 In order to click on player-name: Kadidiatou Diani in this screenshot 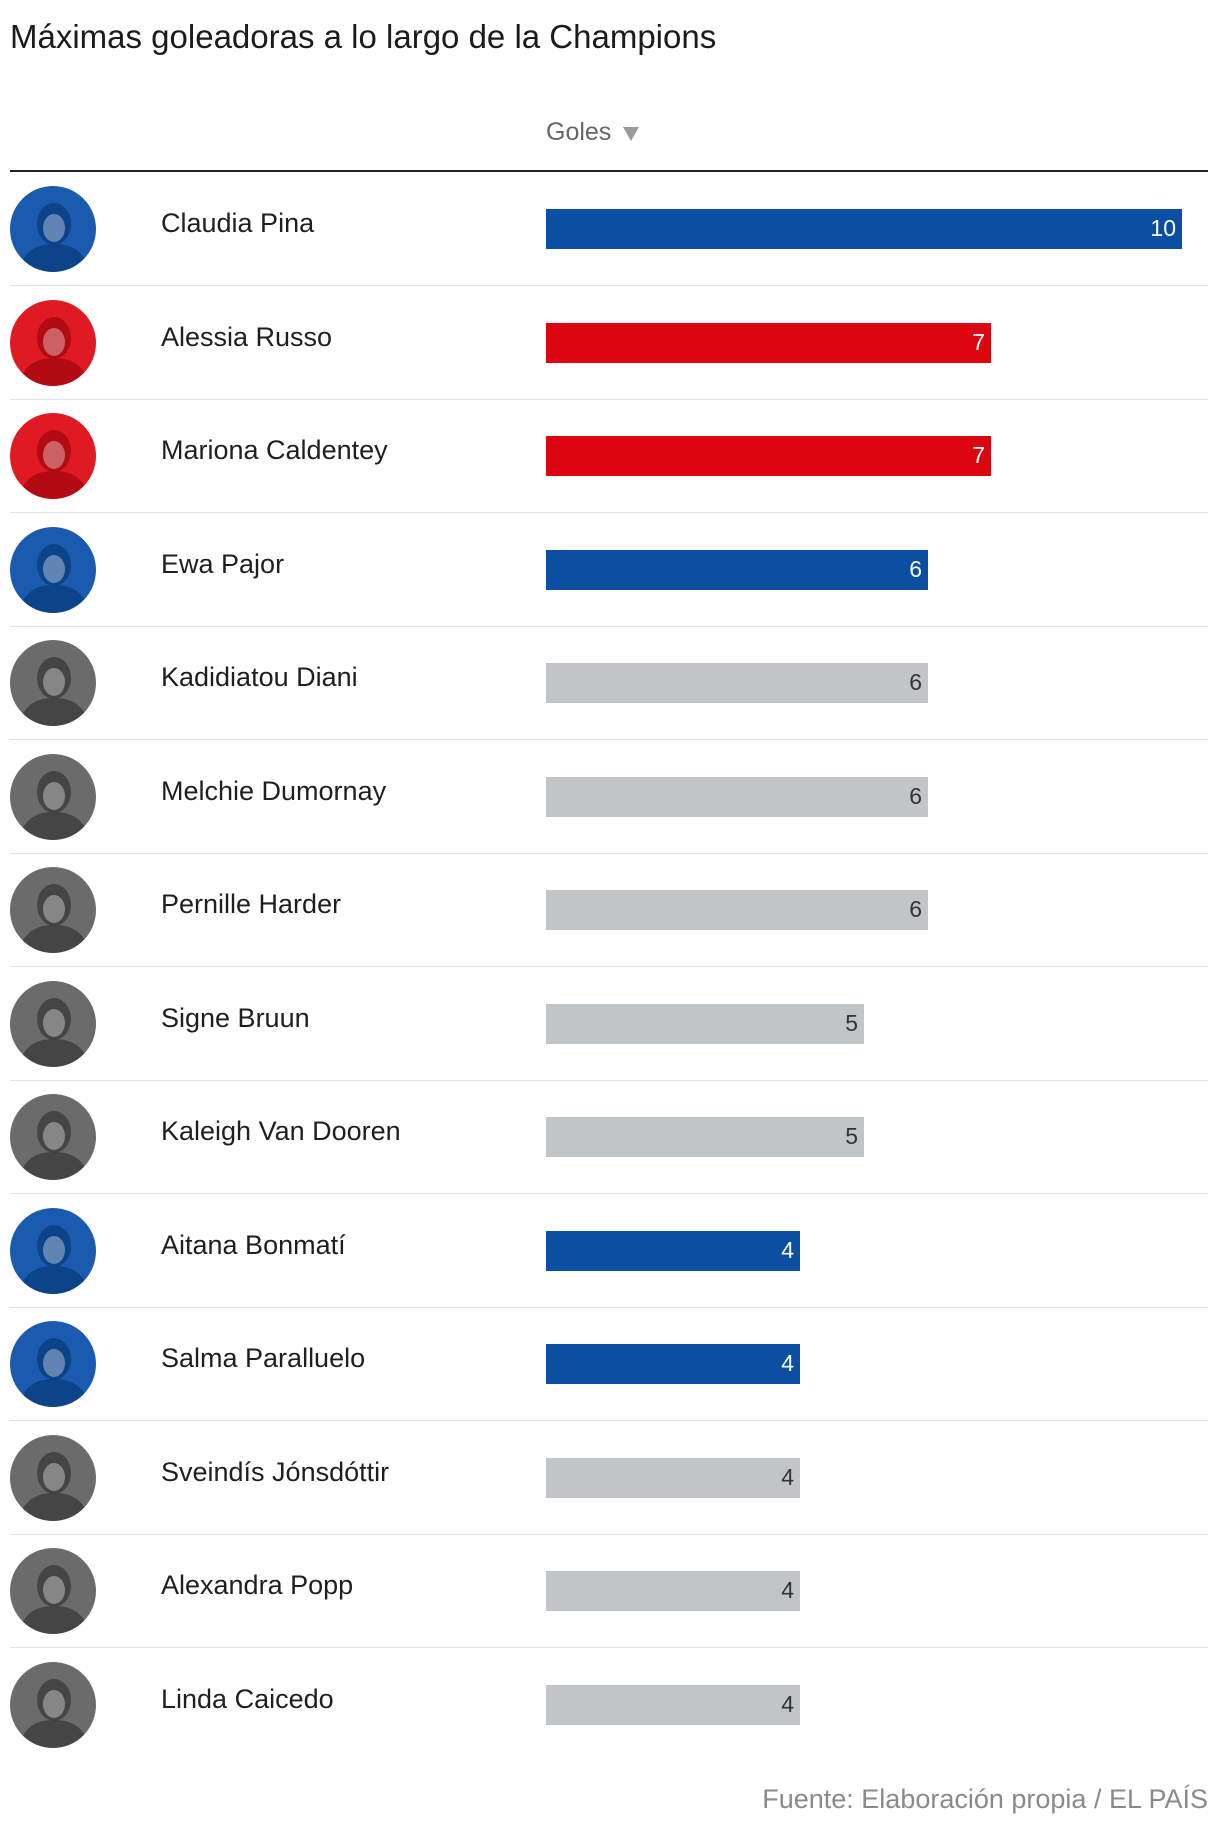, I will do `click(259, 677)`.